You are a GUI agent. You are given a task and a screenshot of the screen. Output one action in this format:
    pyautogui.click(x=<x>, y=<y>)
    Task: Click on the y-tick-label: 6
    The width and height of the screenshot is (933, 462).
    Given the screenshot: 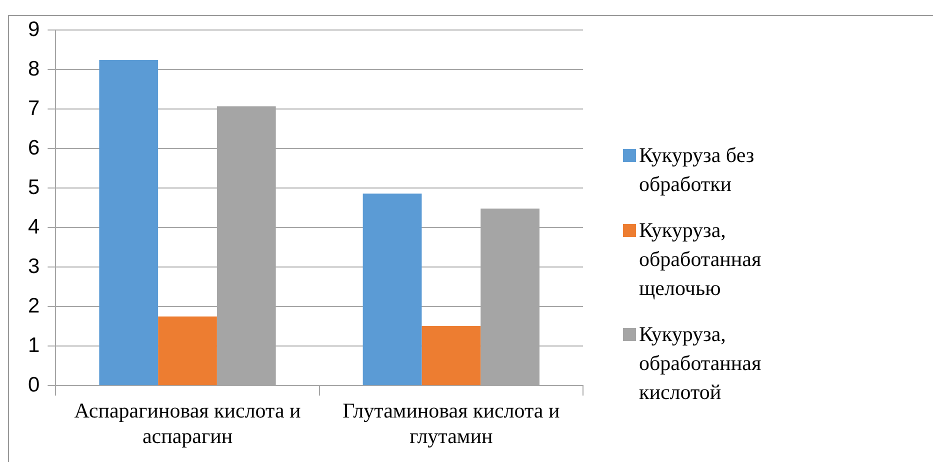 What is the action you would take?
    pyautogui.click(x=34, y=148)
    